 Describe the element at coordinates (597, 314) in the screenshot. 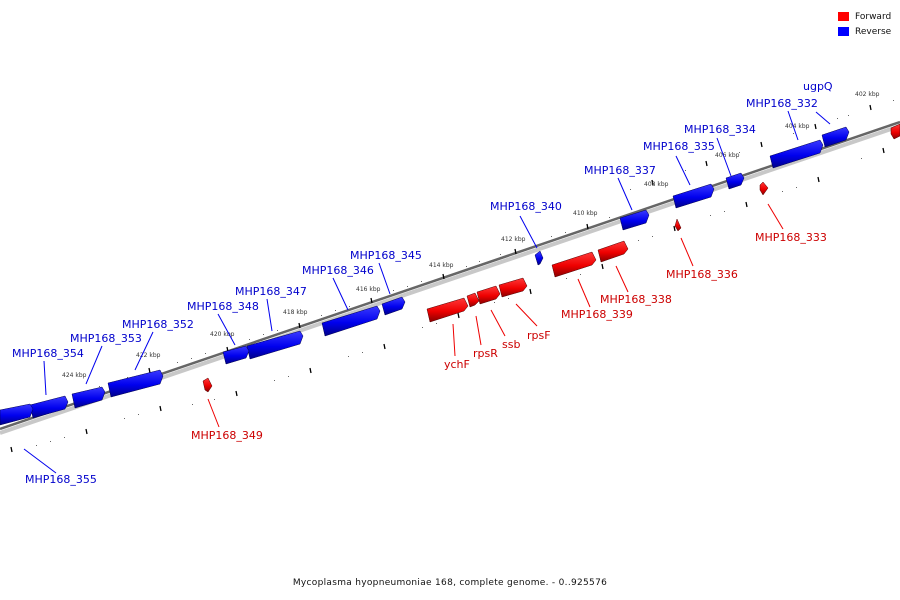

I see `gene-label-MHP168_339: MHP168_339` at that location.